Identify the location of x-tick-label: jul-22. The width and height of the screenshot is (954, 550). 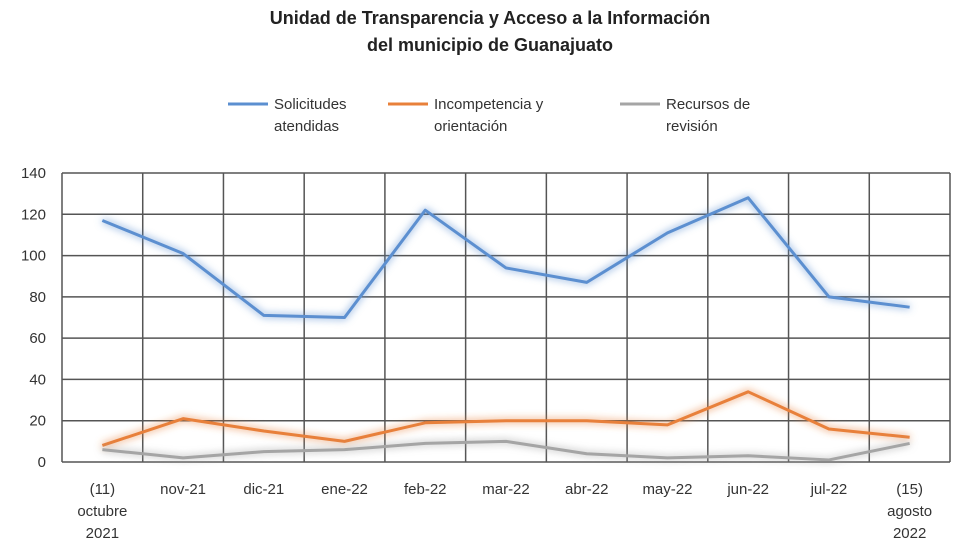
(829, 489).